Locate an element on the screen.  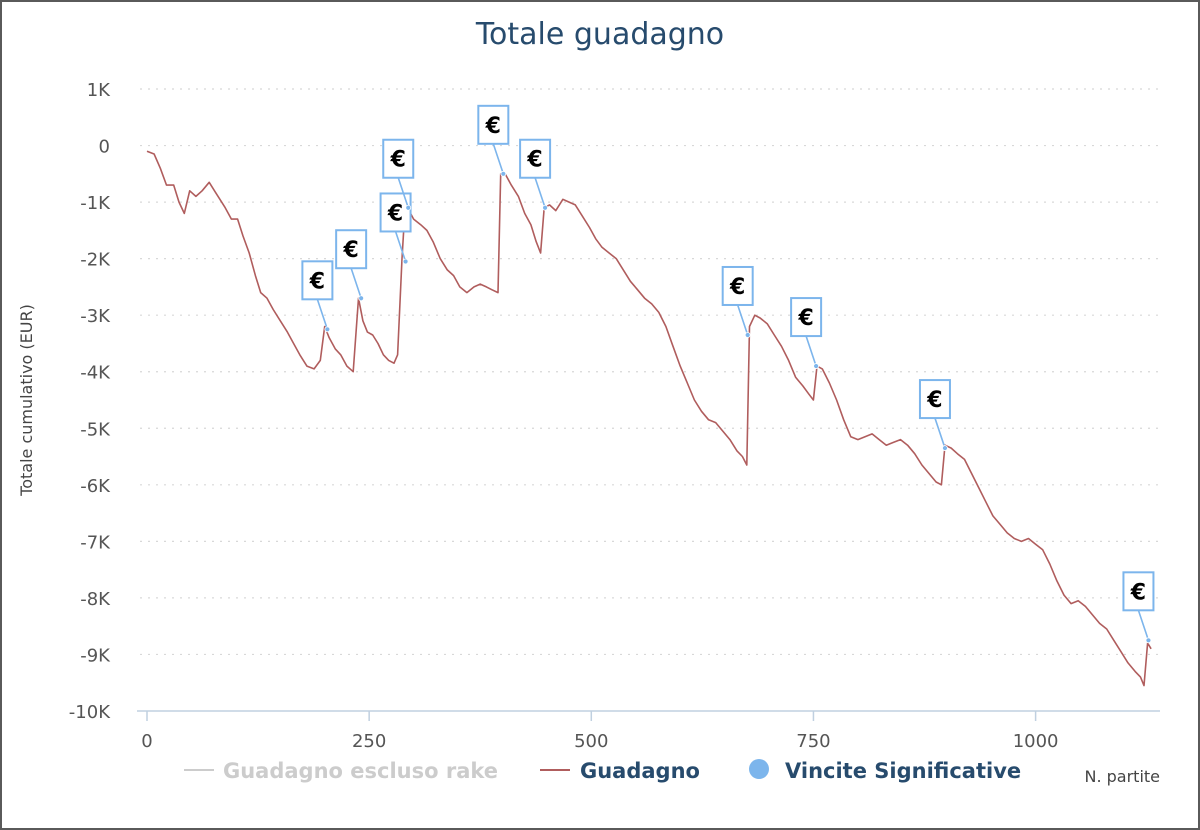
y-tick-label: -2K is located at coordinates (95, 260).